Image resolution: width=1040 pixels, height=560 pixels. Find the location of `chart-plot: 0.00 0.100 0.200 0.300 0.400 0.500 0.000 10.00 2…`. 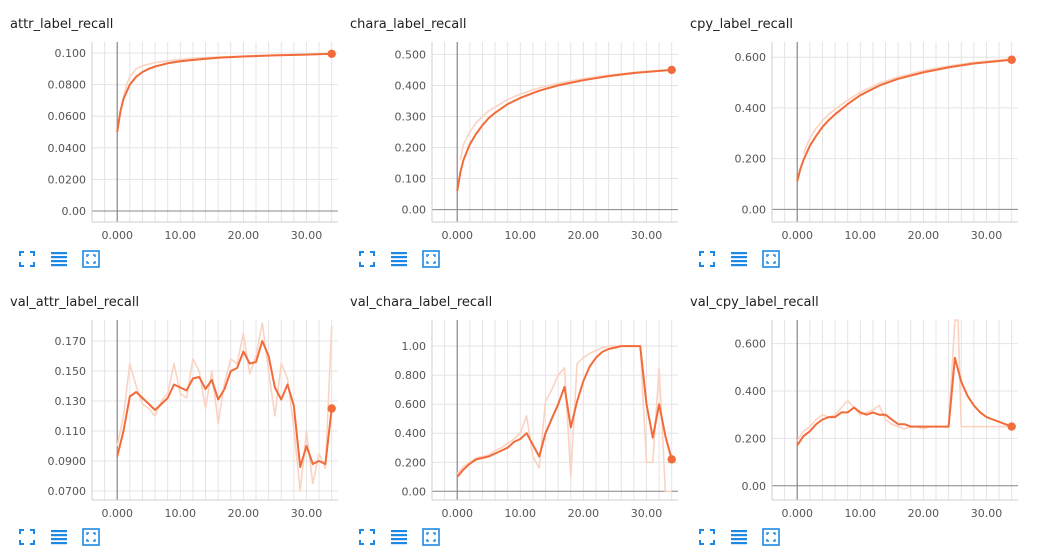

chart-plot: 0.00 0.100 0.200 0.300 0.400 0.500 0.000 10.00 2… is located at coordinates (536, 142).